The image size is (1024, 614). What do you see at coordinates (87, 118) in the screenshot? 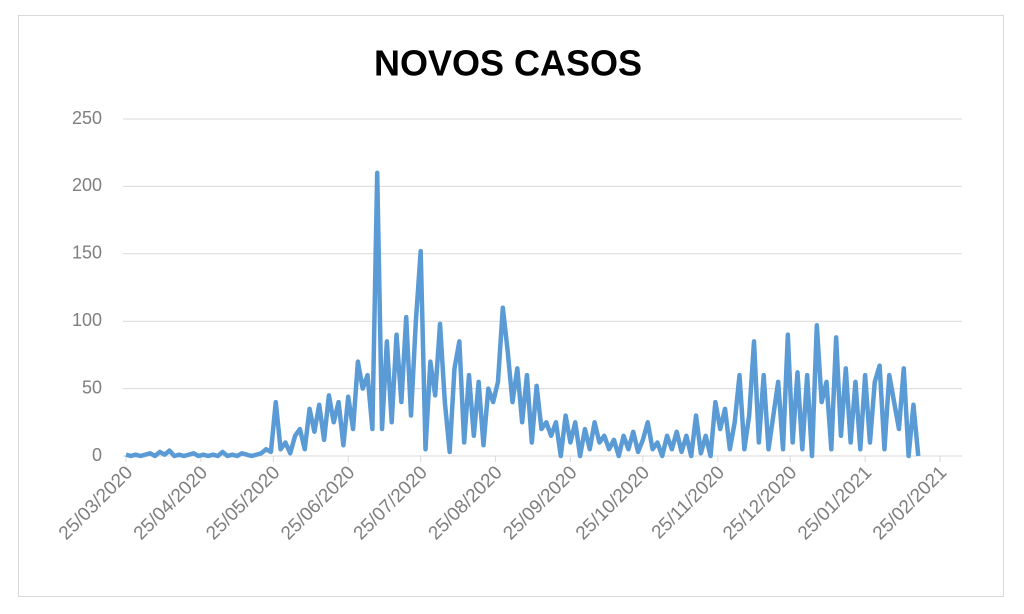
I see `y-tick-label: 250` at bounding box center [87, 118].